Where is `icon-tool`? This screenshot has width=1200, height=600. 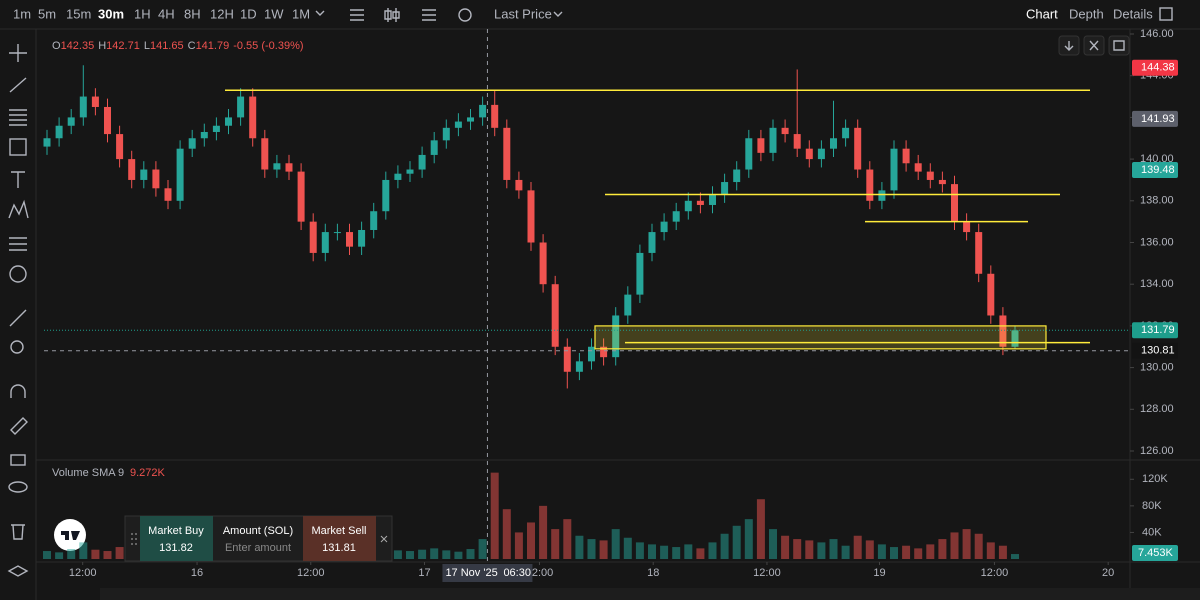
icon-tool is located at coordinates (18, 274).